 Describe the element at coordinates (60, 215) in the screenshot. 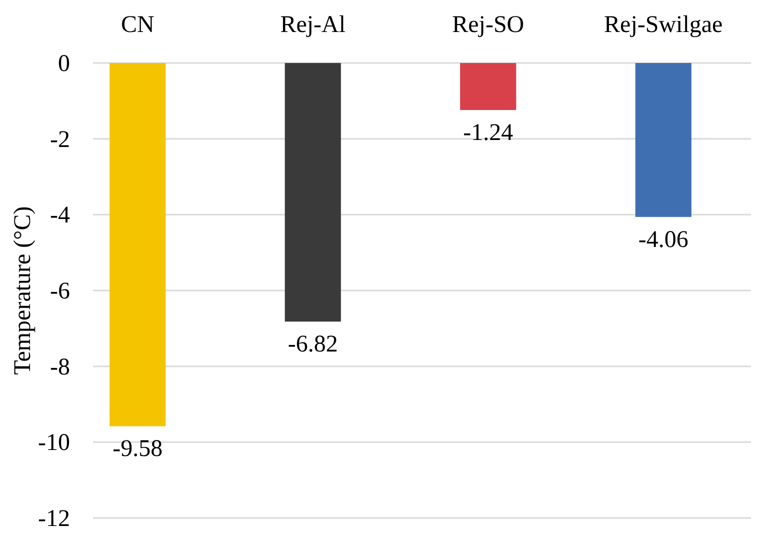

I see `y-tick-label: -4` at that location.